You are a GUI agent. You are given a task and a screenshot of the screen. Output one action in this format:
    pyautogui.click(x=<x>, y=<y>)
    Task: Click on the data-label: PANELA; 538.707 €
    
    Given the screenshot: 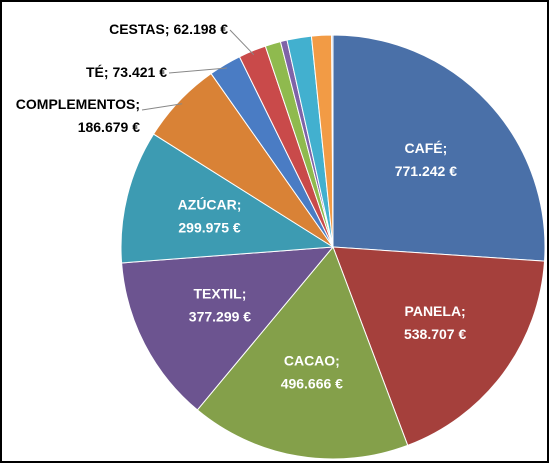 What is the action you would take?
    pyautogui.click(x=435, y=322)
    